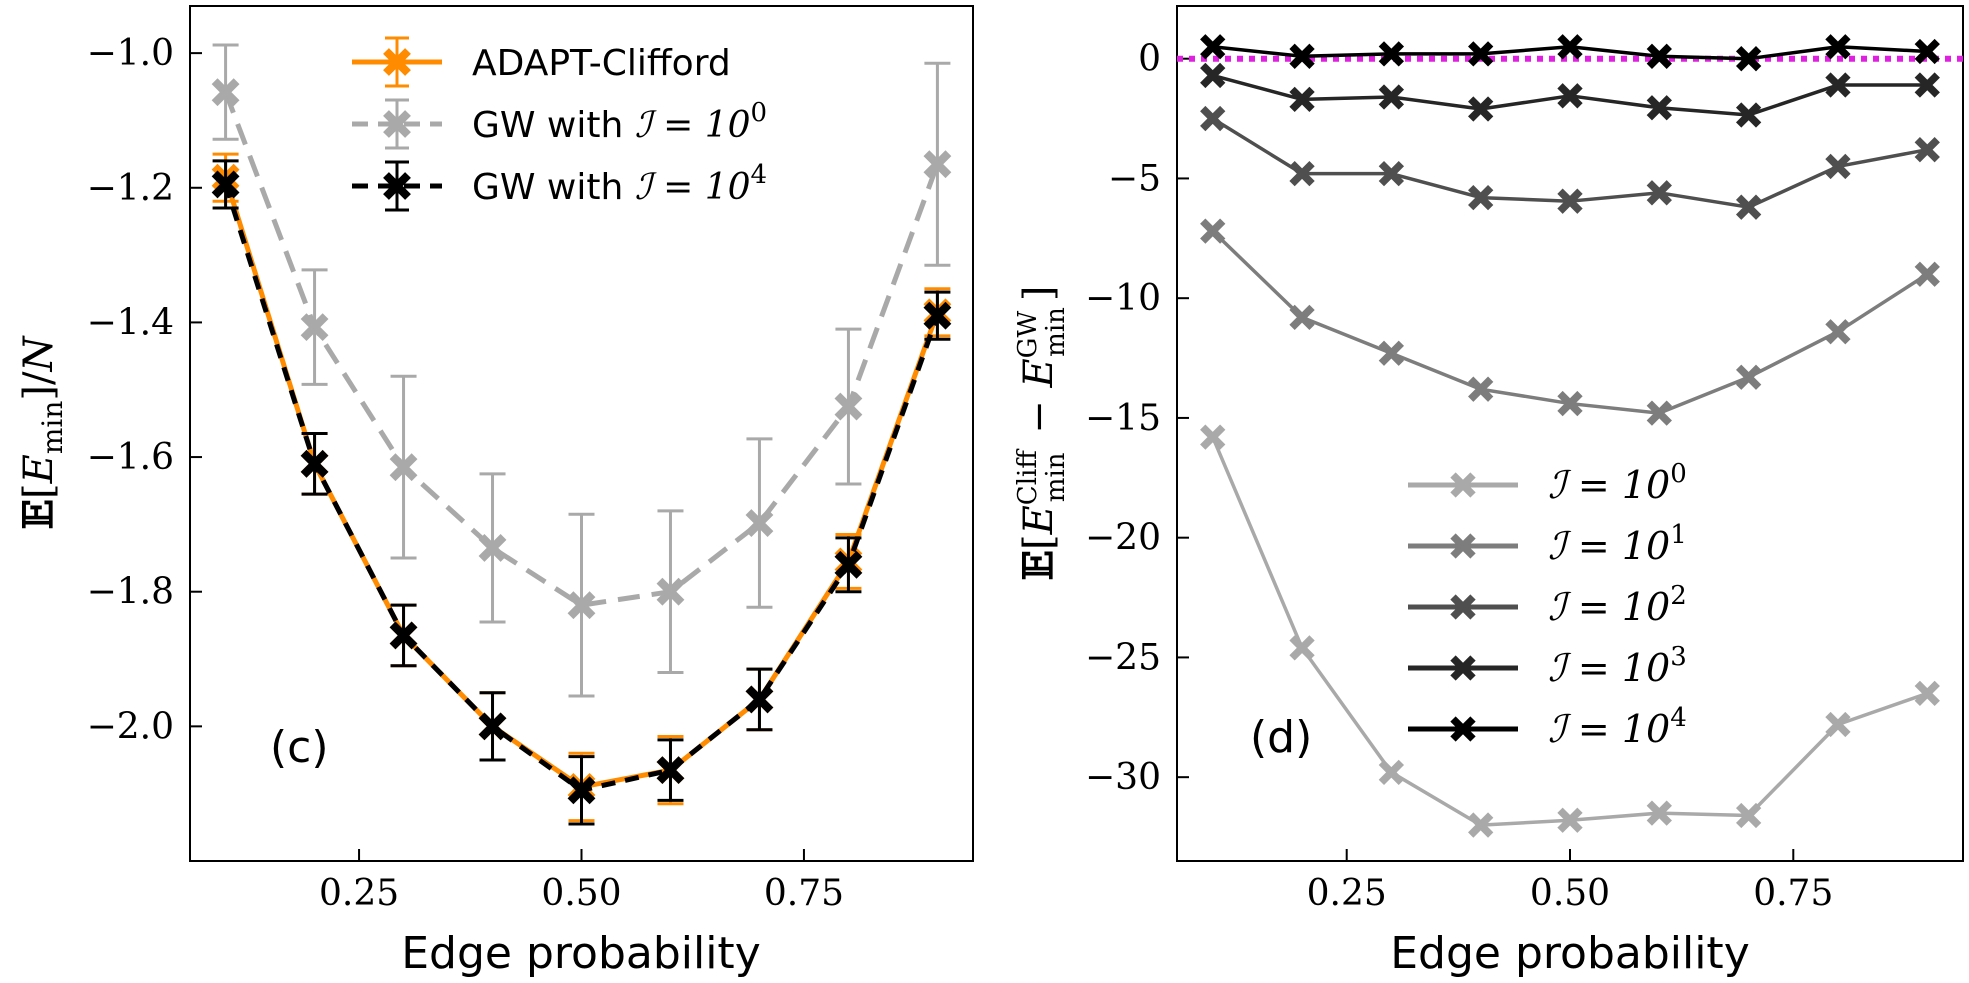 This screenshot has width=1969, height=983. I want to click on y-tick-label: −1.4, so click(130, 322).